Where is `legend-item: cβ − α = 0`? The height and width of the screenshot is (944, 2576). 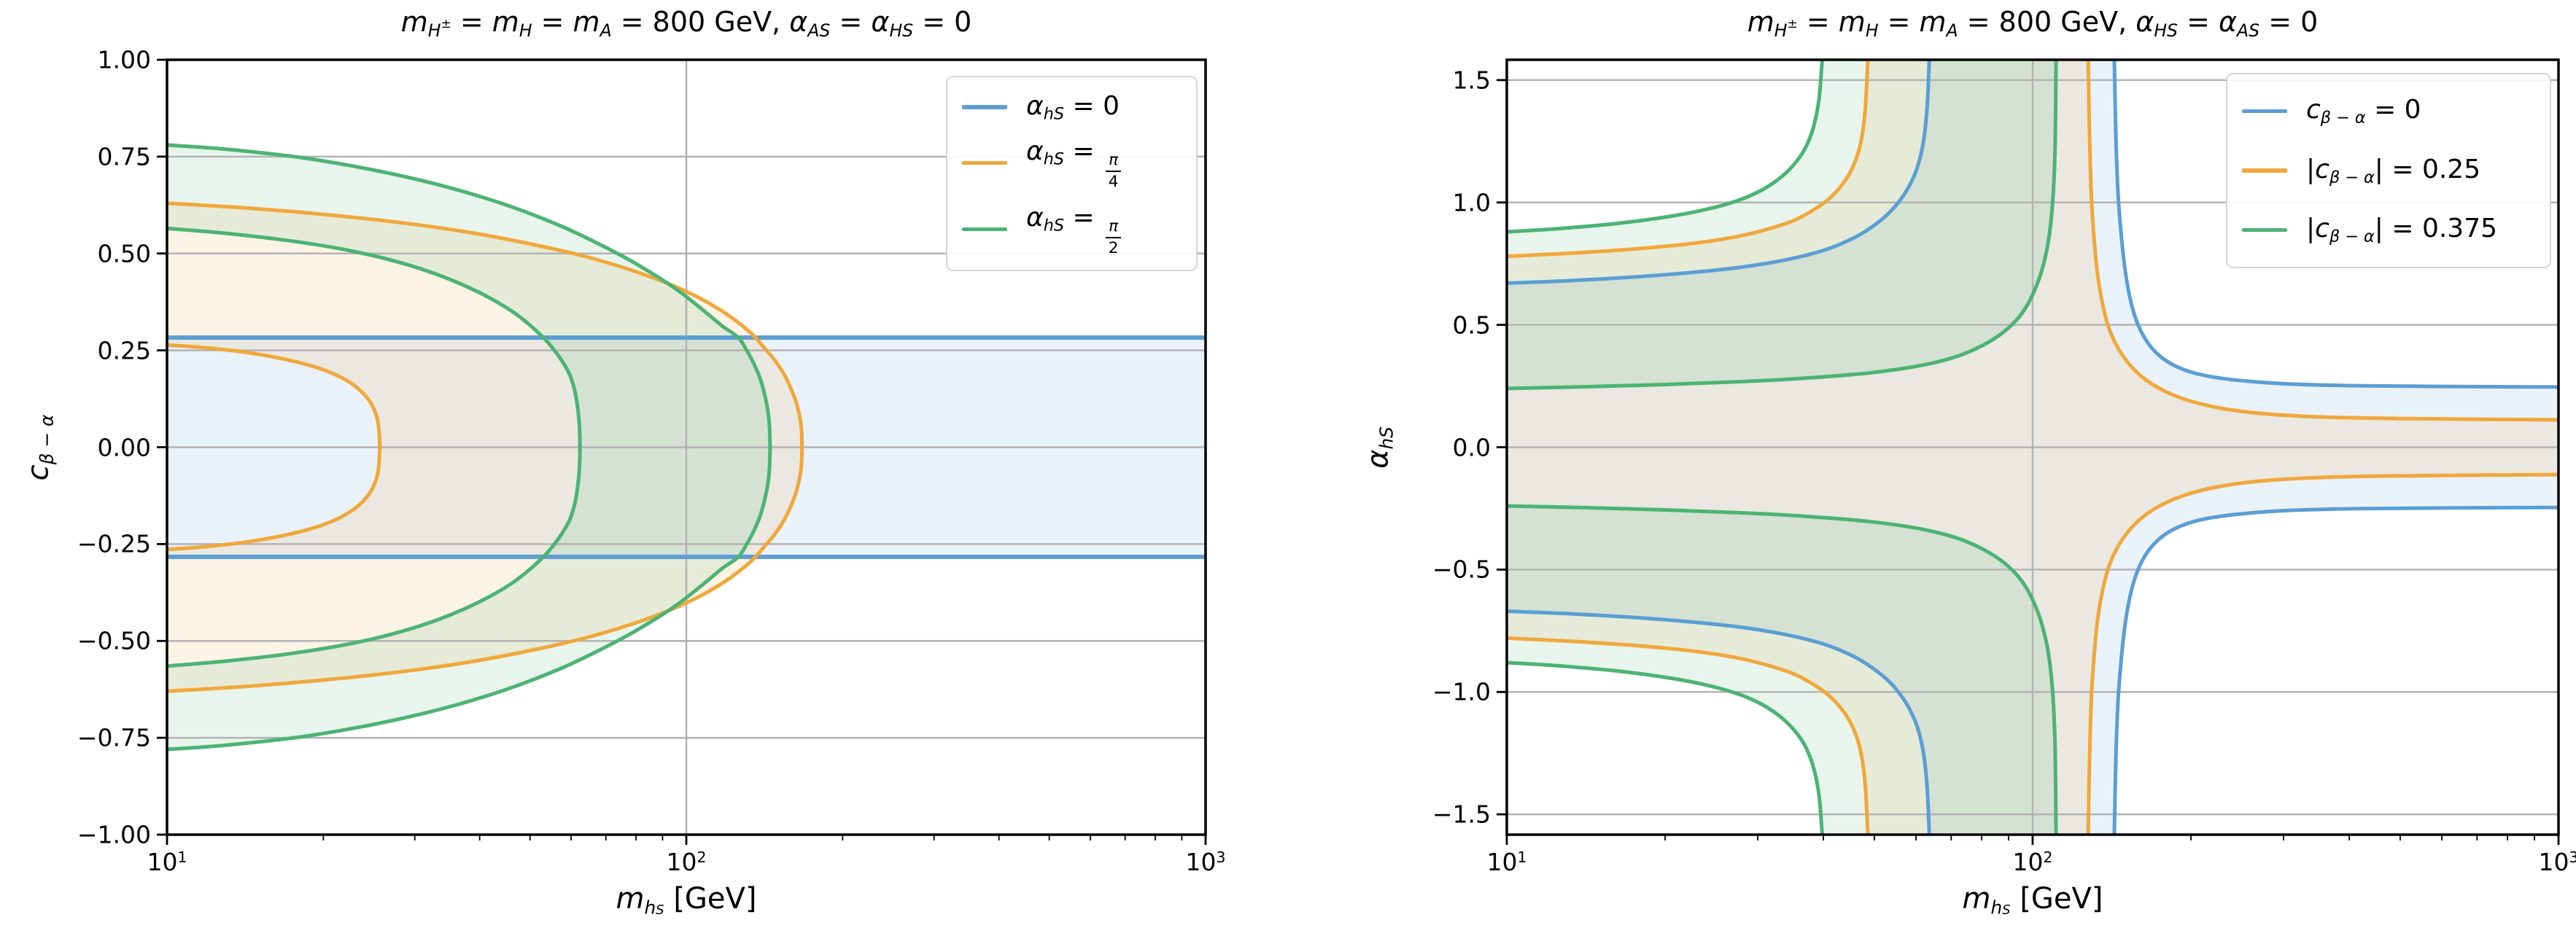 legend-item: cβ − α = 0 is located at coordinates (2389, 111).